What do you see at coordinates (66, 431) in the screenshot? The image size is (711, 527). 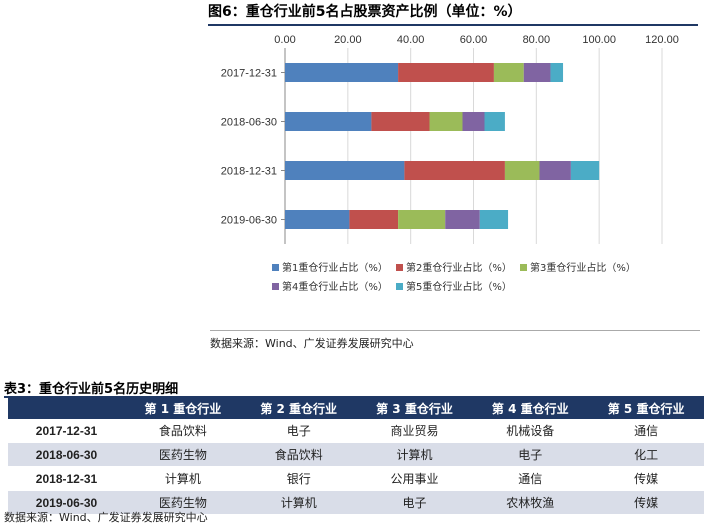 I see `date-cell: 2017-12-31` at bounding box center [66, 431].